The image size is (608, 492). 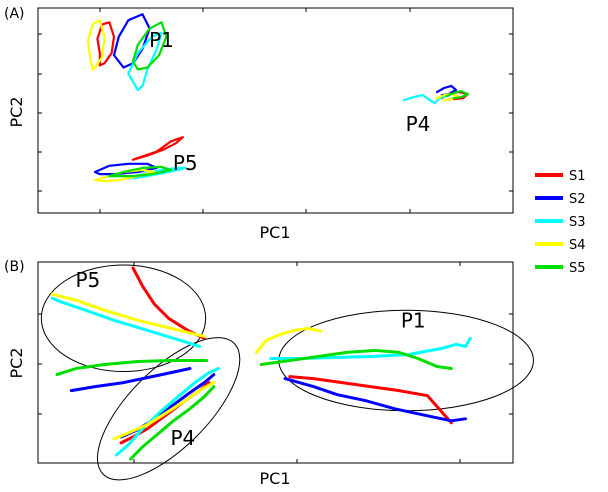 What do you see at coordinates (14, 14) in the screenshot?
I see `panel-a-label: (A)` at bounding box center [14, 14].